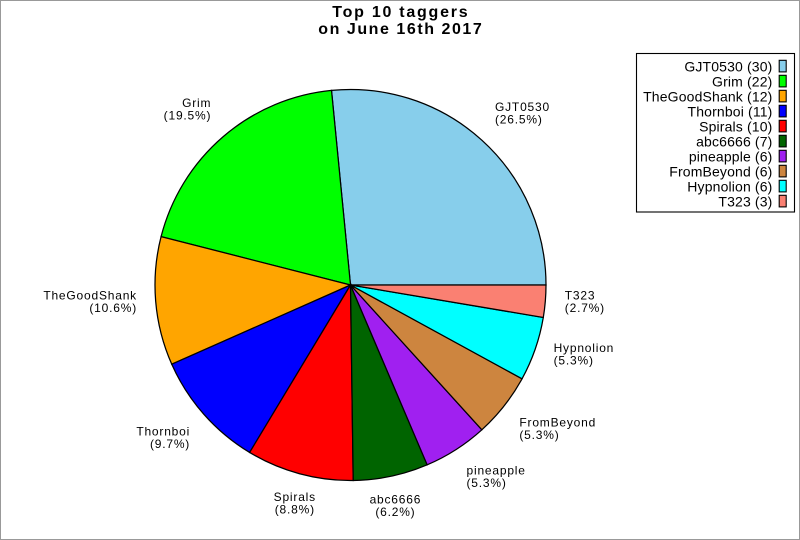 This screenshot has height=540, width=800. I want to click on svg-text: (19.5%), so click(188, 116).